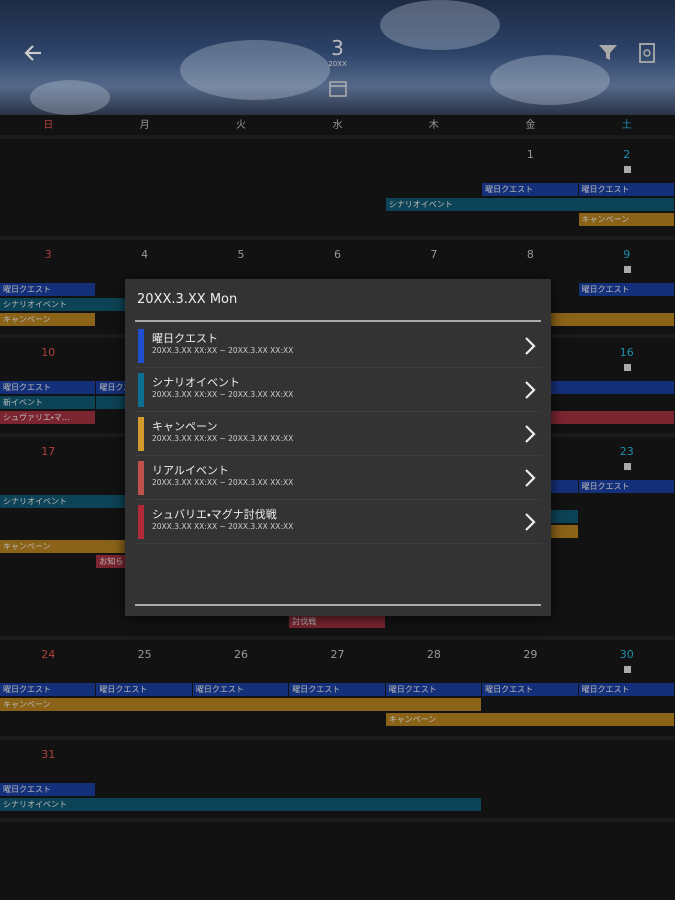  I want to click on day-number: 3, so click(48, 254).